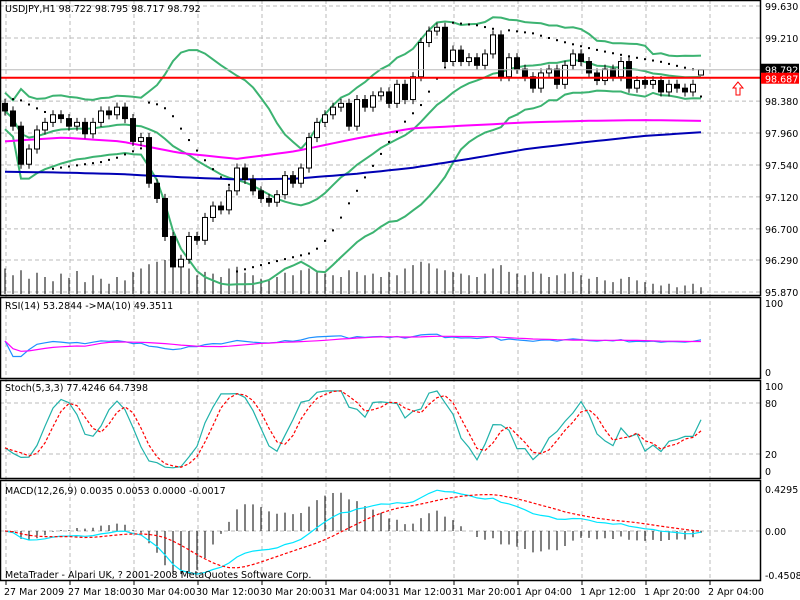 Image resolution: width=800 pixels, height=600 pixels. I want to click on moving-average-fast, so click(353, 139).